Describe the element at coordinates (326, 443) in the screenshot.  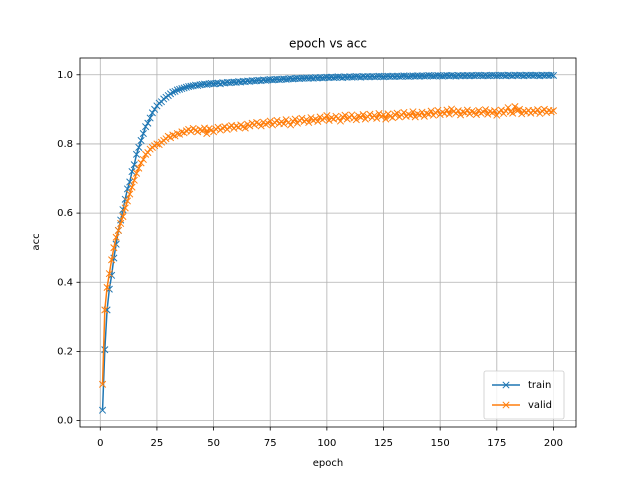
I see `x-tick-label: 100` at that location.